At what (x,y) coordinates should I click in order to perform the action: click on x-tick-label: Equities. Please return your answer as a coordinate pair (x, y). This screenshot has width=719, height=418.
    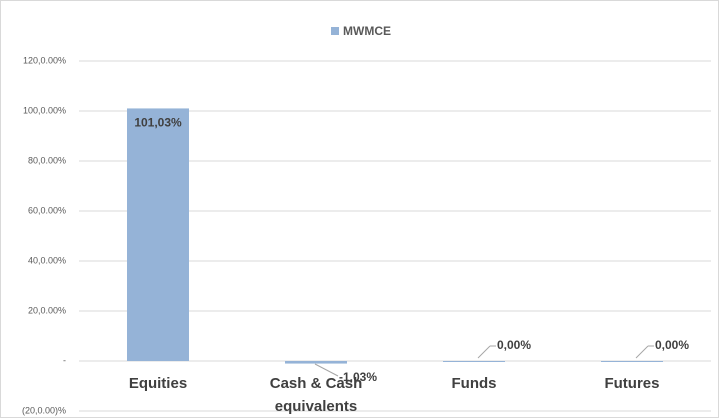
    Looking at the image, I should click on (158, 383).